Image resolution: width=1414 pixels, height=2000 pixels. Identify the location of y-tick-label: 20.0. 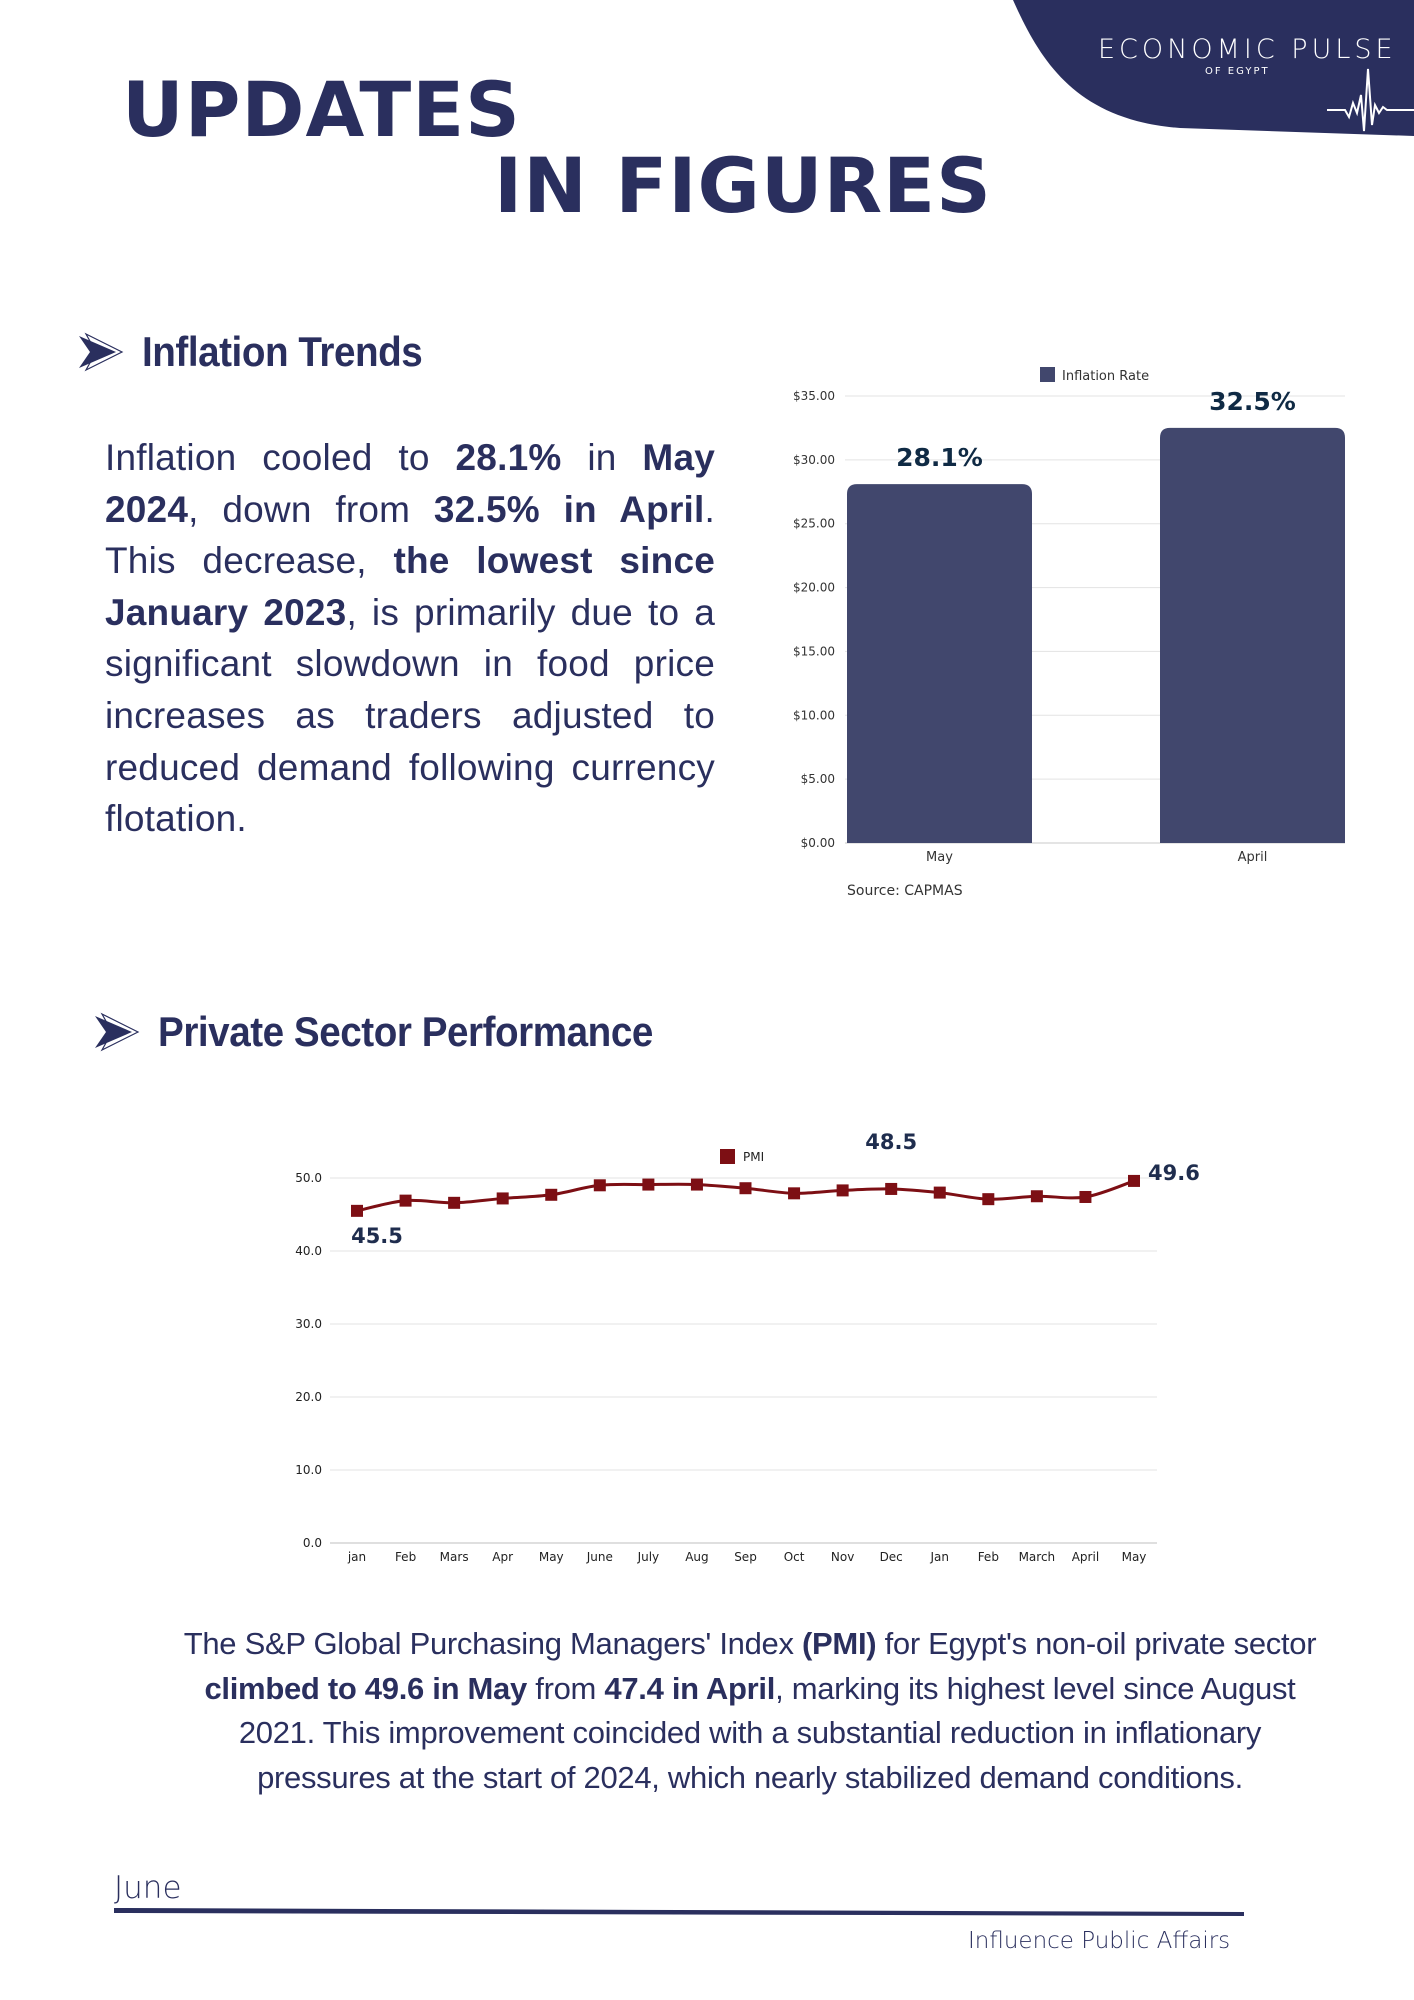
(308, 1397).